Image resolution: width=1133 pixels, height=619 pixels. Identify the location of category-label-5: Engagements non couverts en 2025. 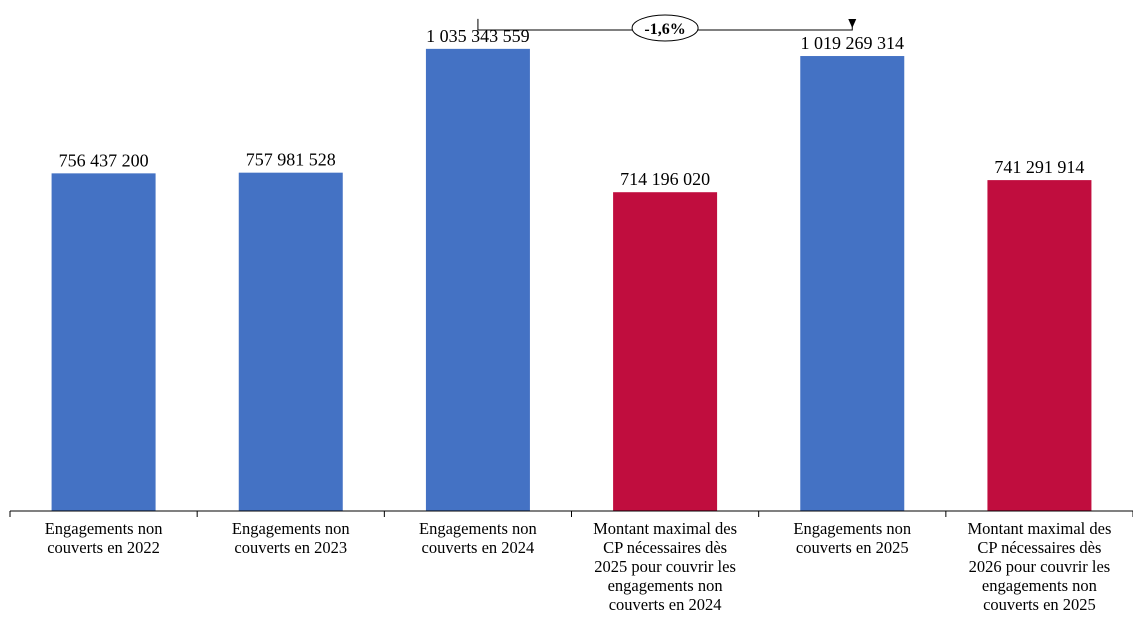
(852, 538).